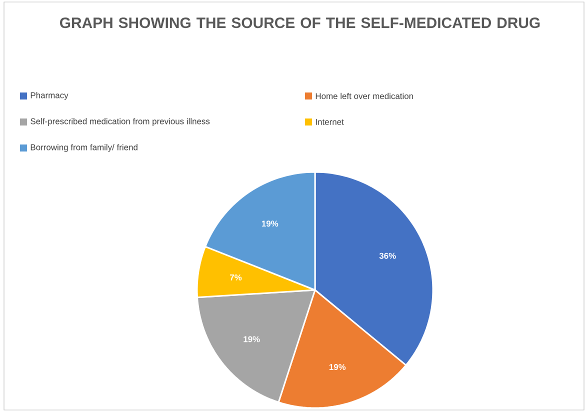  What do you see at coordinates (330, 122) in the screenshot?
I see `legend-label: Internet` at bounding box center [330, 122].